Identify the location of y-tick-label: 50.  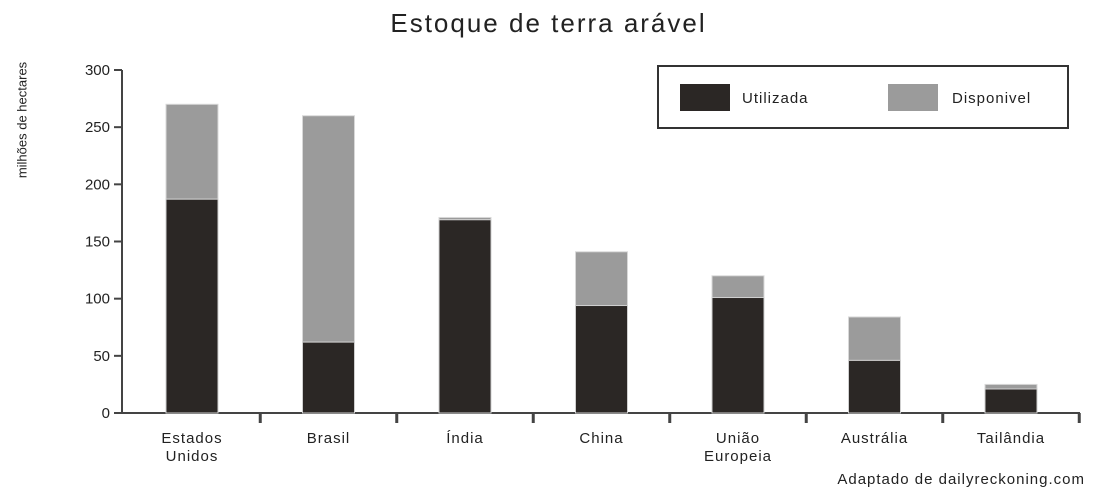
(101, 356).